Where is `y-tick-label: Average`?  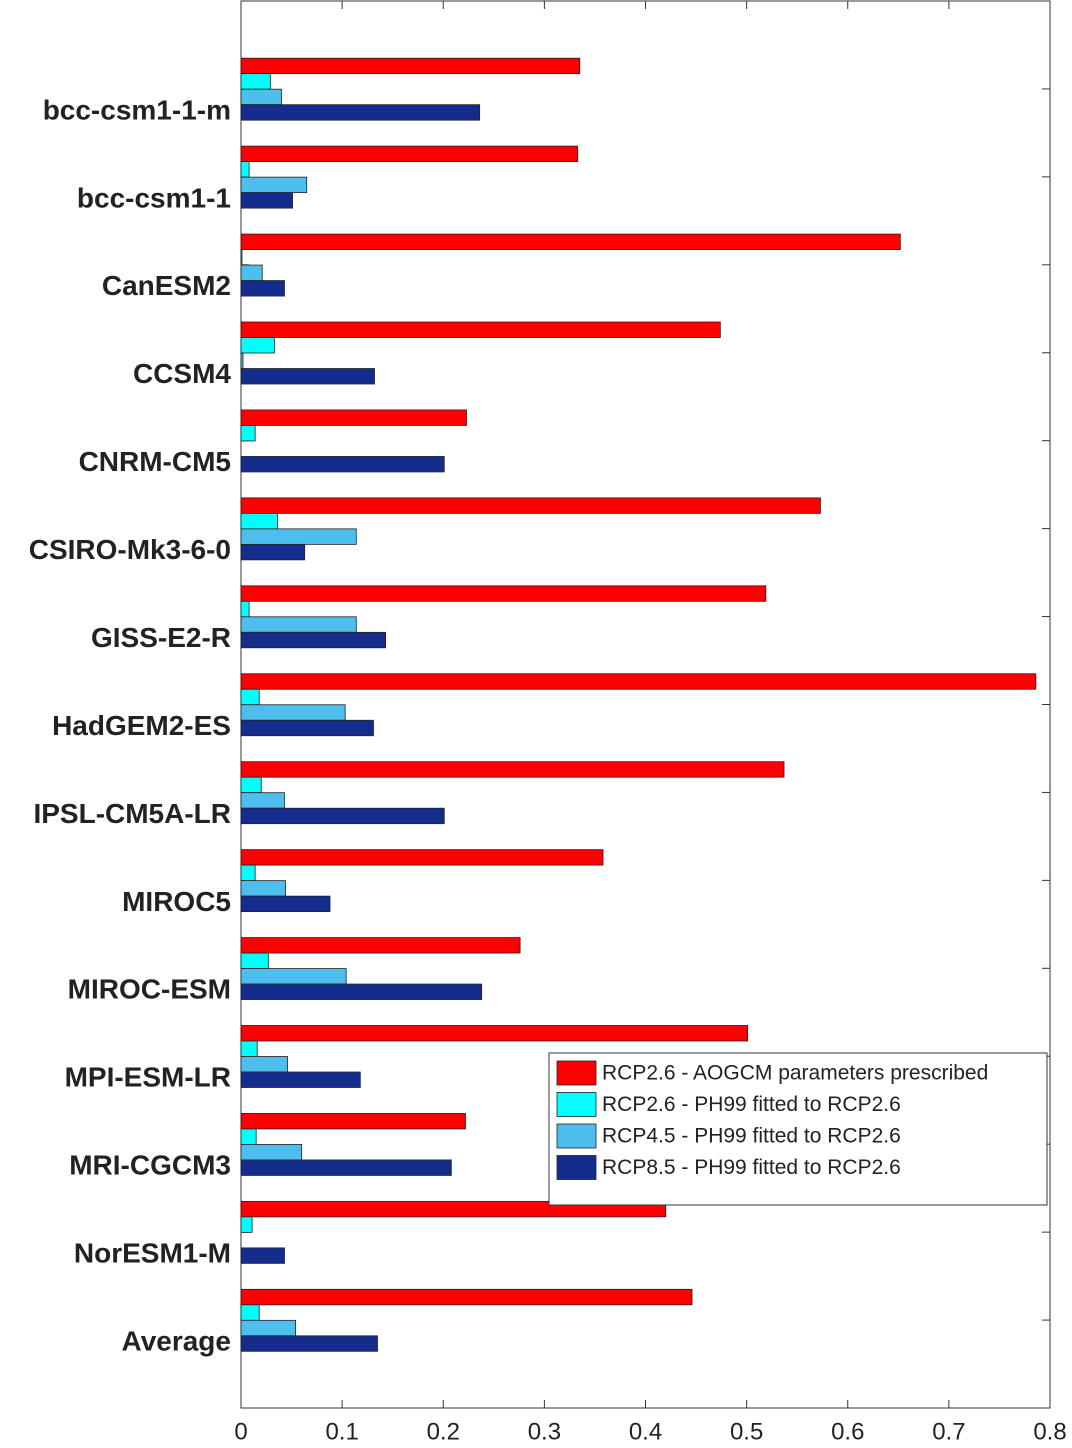 y-tick-label: Average is located at coordinates (176, 1340).